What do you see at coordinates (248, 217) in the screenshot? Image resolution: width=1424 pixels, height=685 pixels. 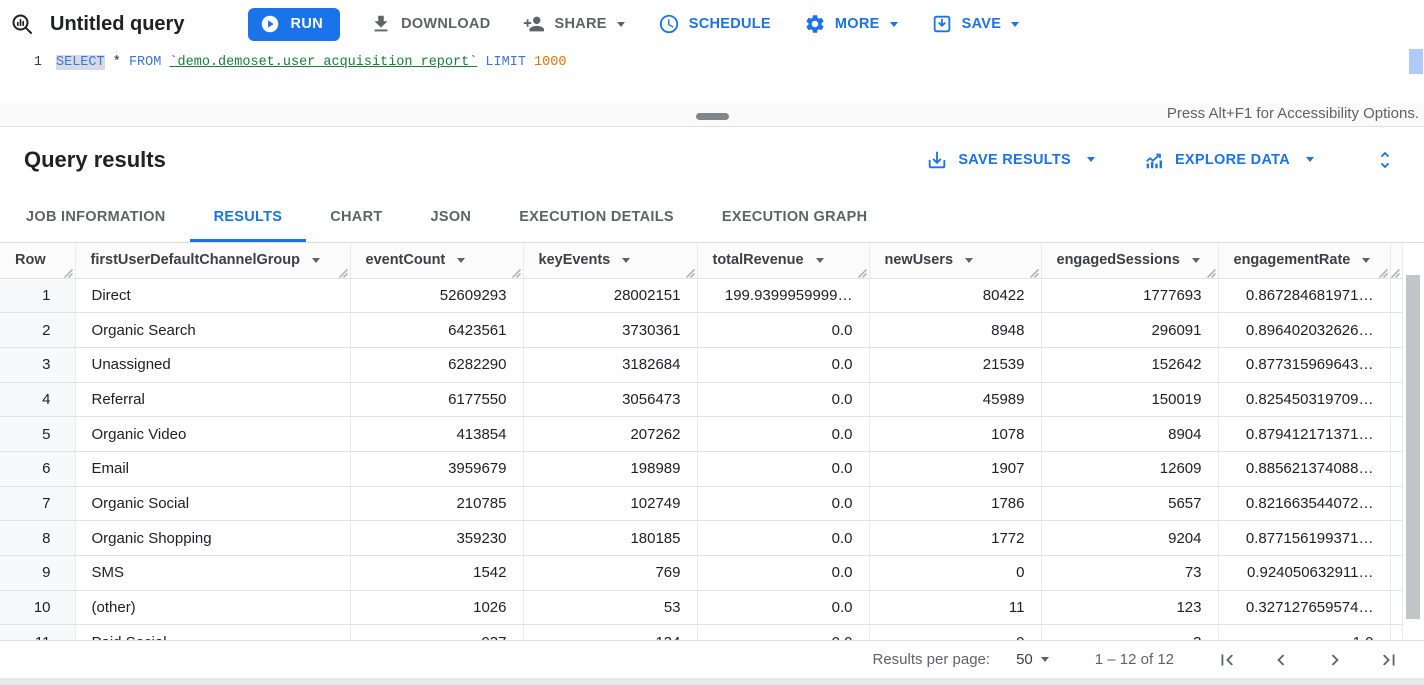 I see `tab-results: RESULTS` at bounding box center [248, 217].